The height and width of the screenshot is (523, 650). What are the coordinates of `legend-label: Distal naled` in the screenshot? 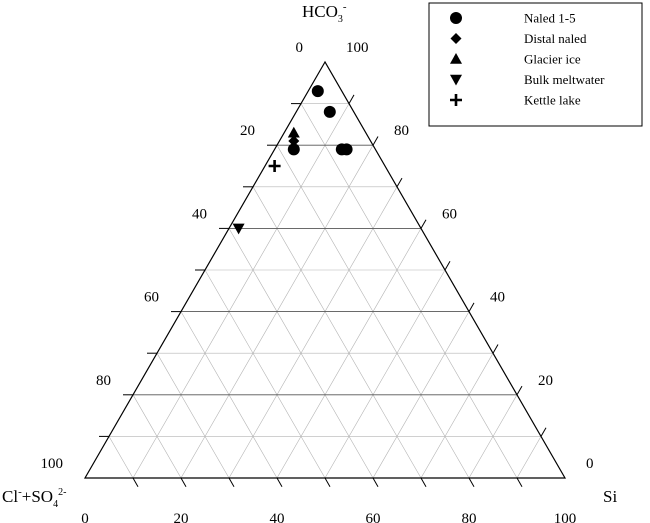 It's located at (555, 38).